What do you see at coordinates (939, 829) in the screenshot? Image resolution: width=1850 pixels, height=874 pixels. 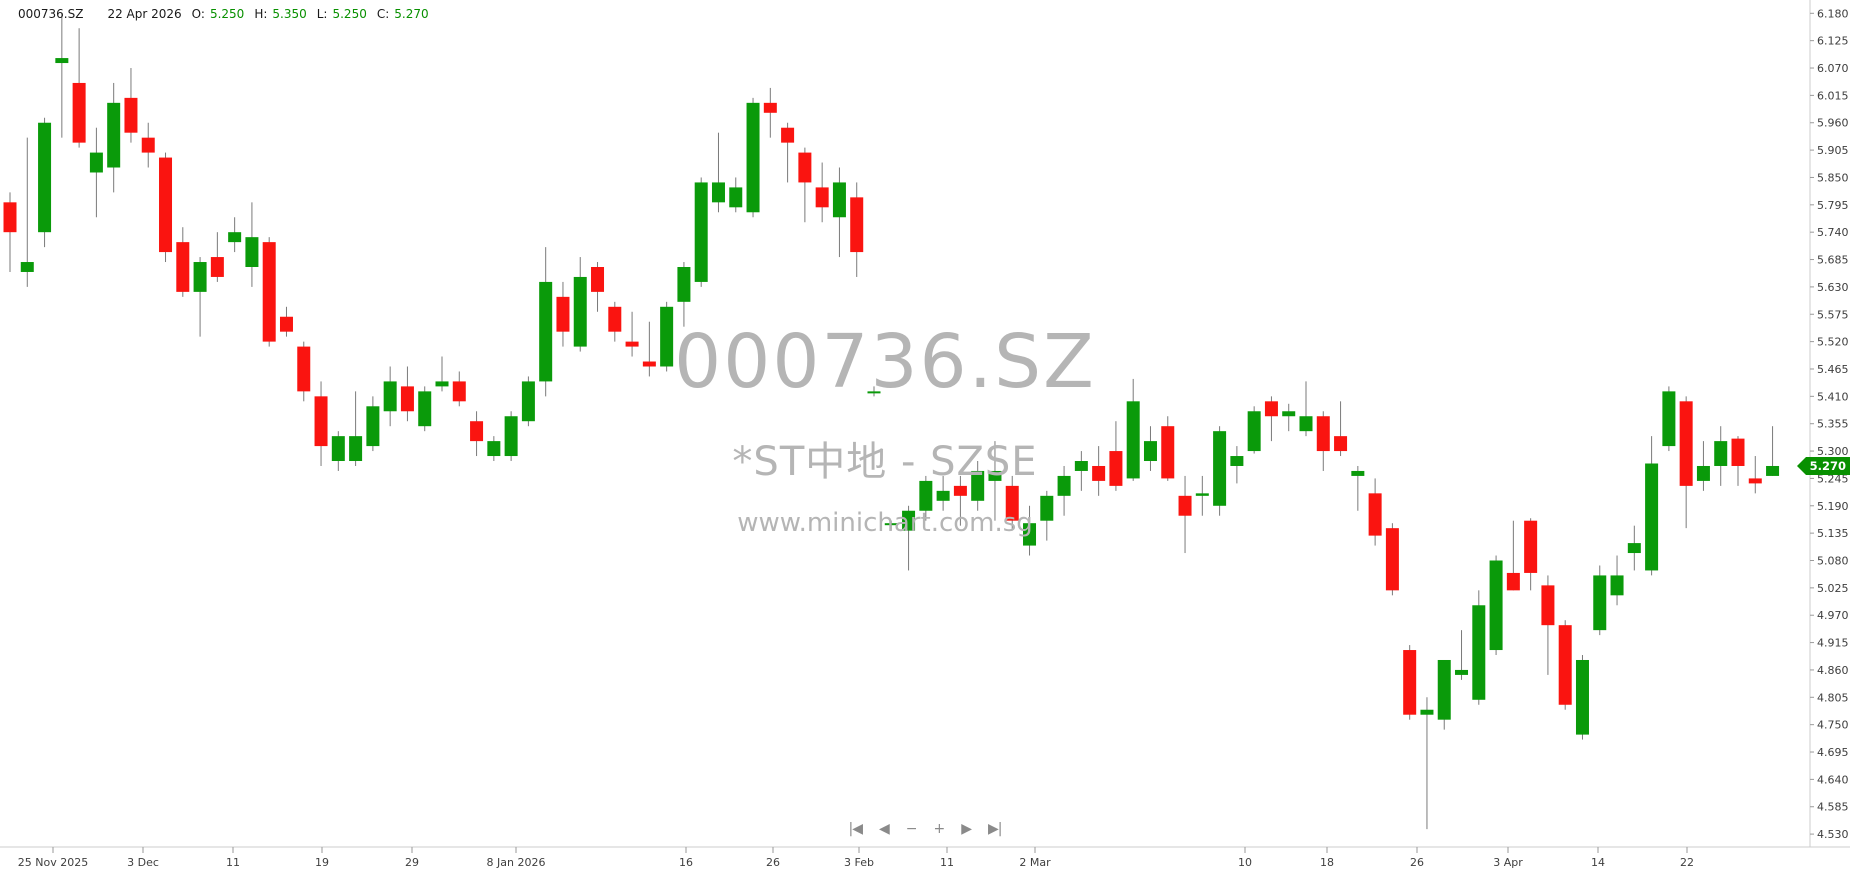 I see `zoom-in-button: +` at bounding box center [939, 829].